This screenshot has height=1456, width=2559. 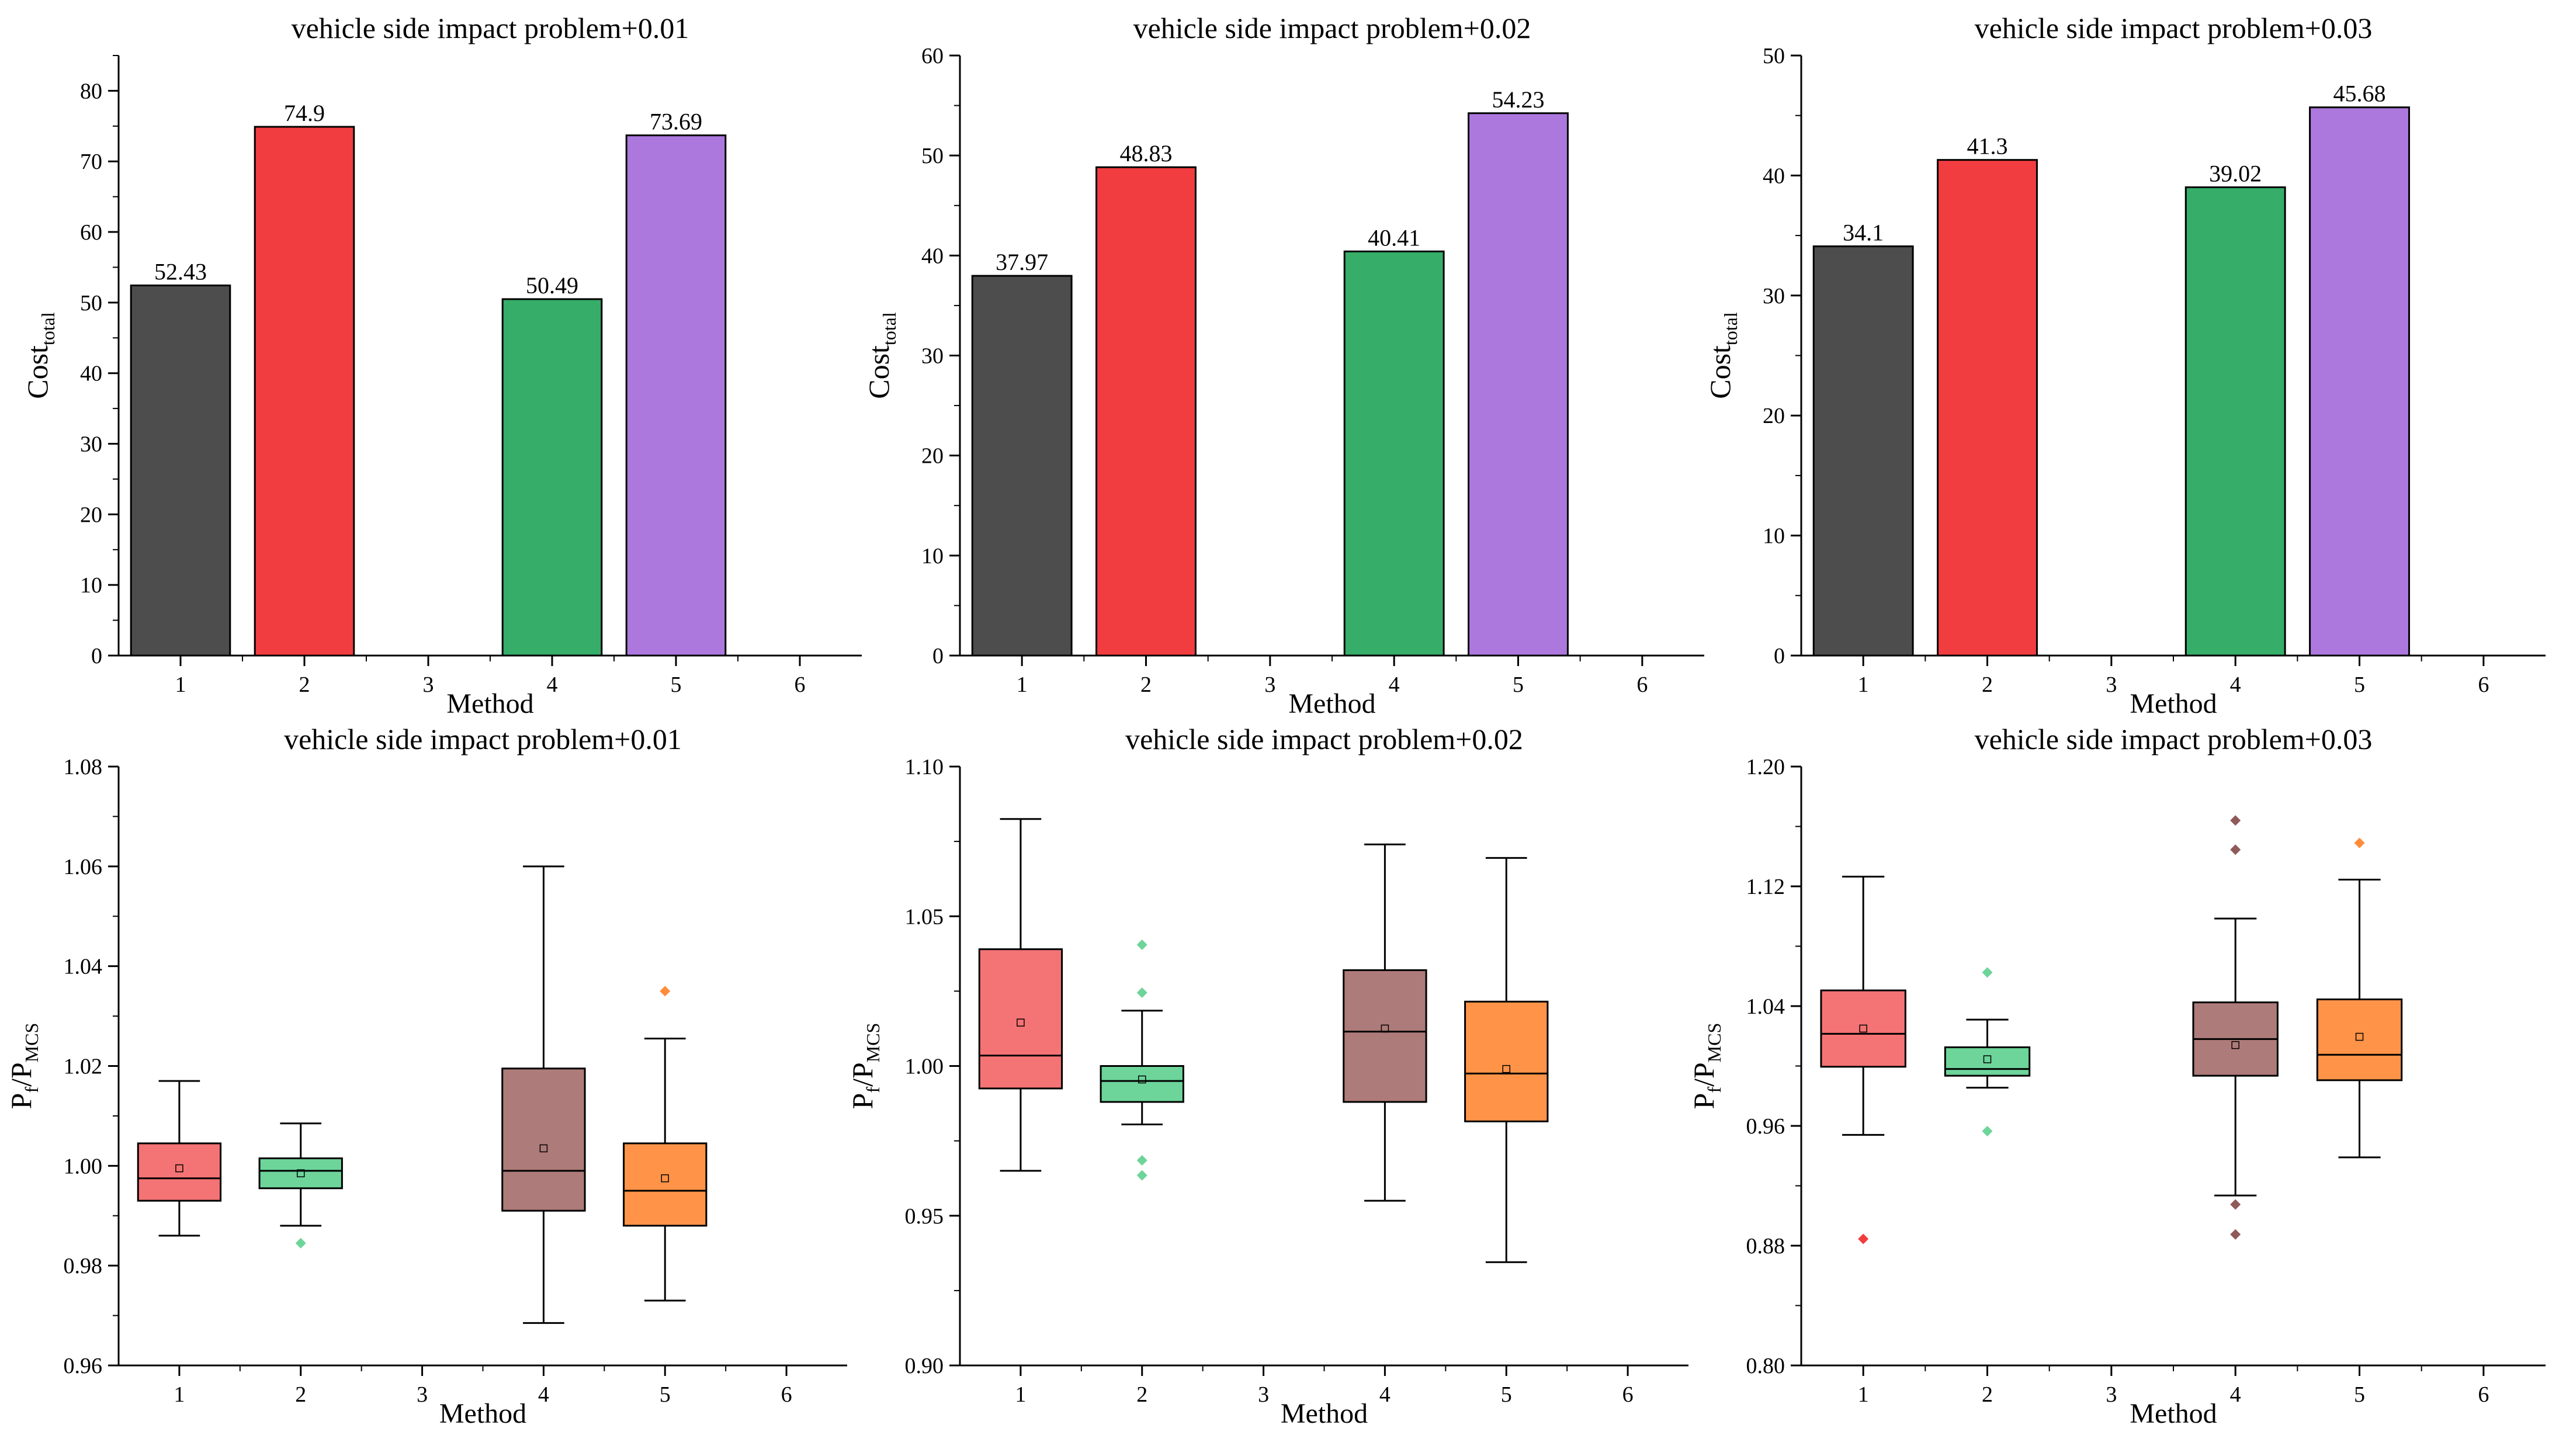 What do you see at coordinates (932, 56) in the screenshot?
I see `y-tick-label: 60` at bounding box center [932, 56].